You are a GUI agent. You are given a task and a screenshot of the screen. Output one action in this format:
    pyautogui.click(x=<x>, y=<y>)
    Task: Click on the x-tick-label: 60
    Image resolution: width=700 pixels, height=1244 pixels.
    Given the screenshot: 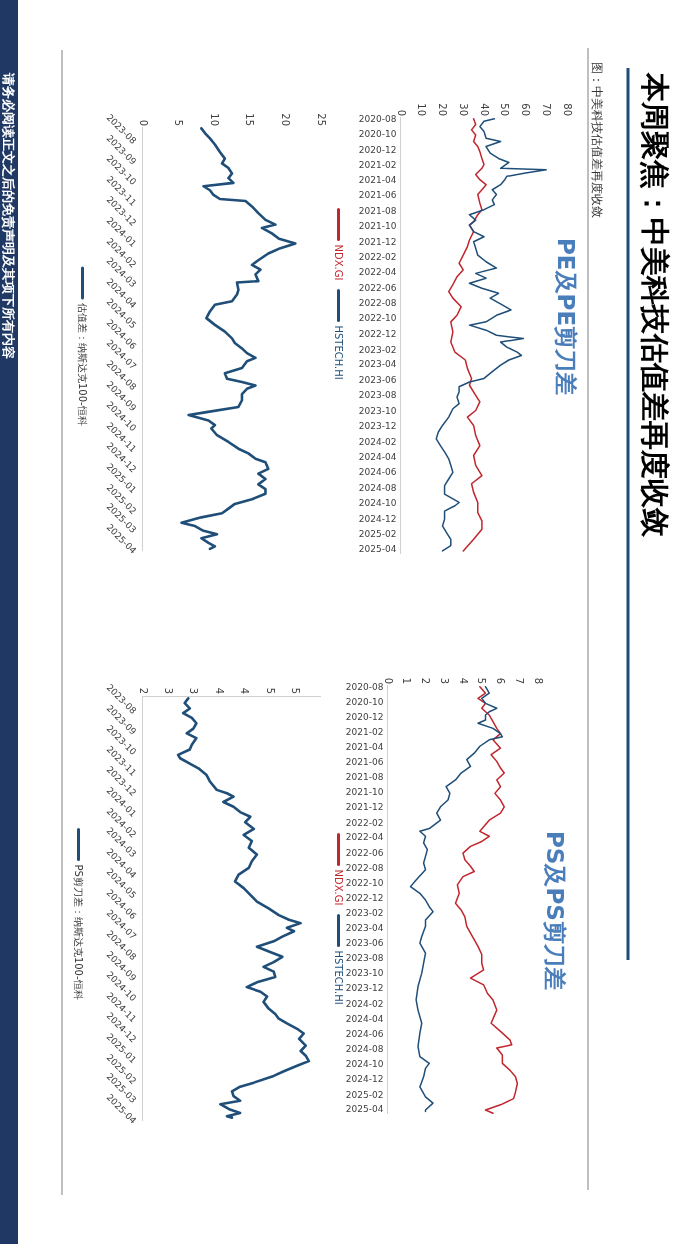 What is the action you would take?
    pyautogui.click(x=525, y=109)
    